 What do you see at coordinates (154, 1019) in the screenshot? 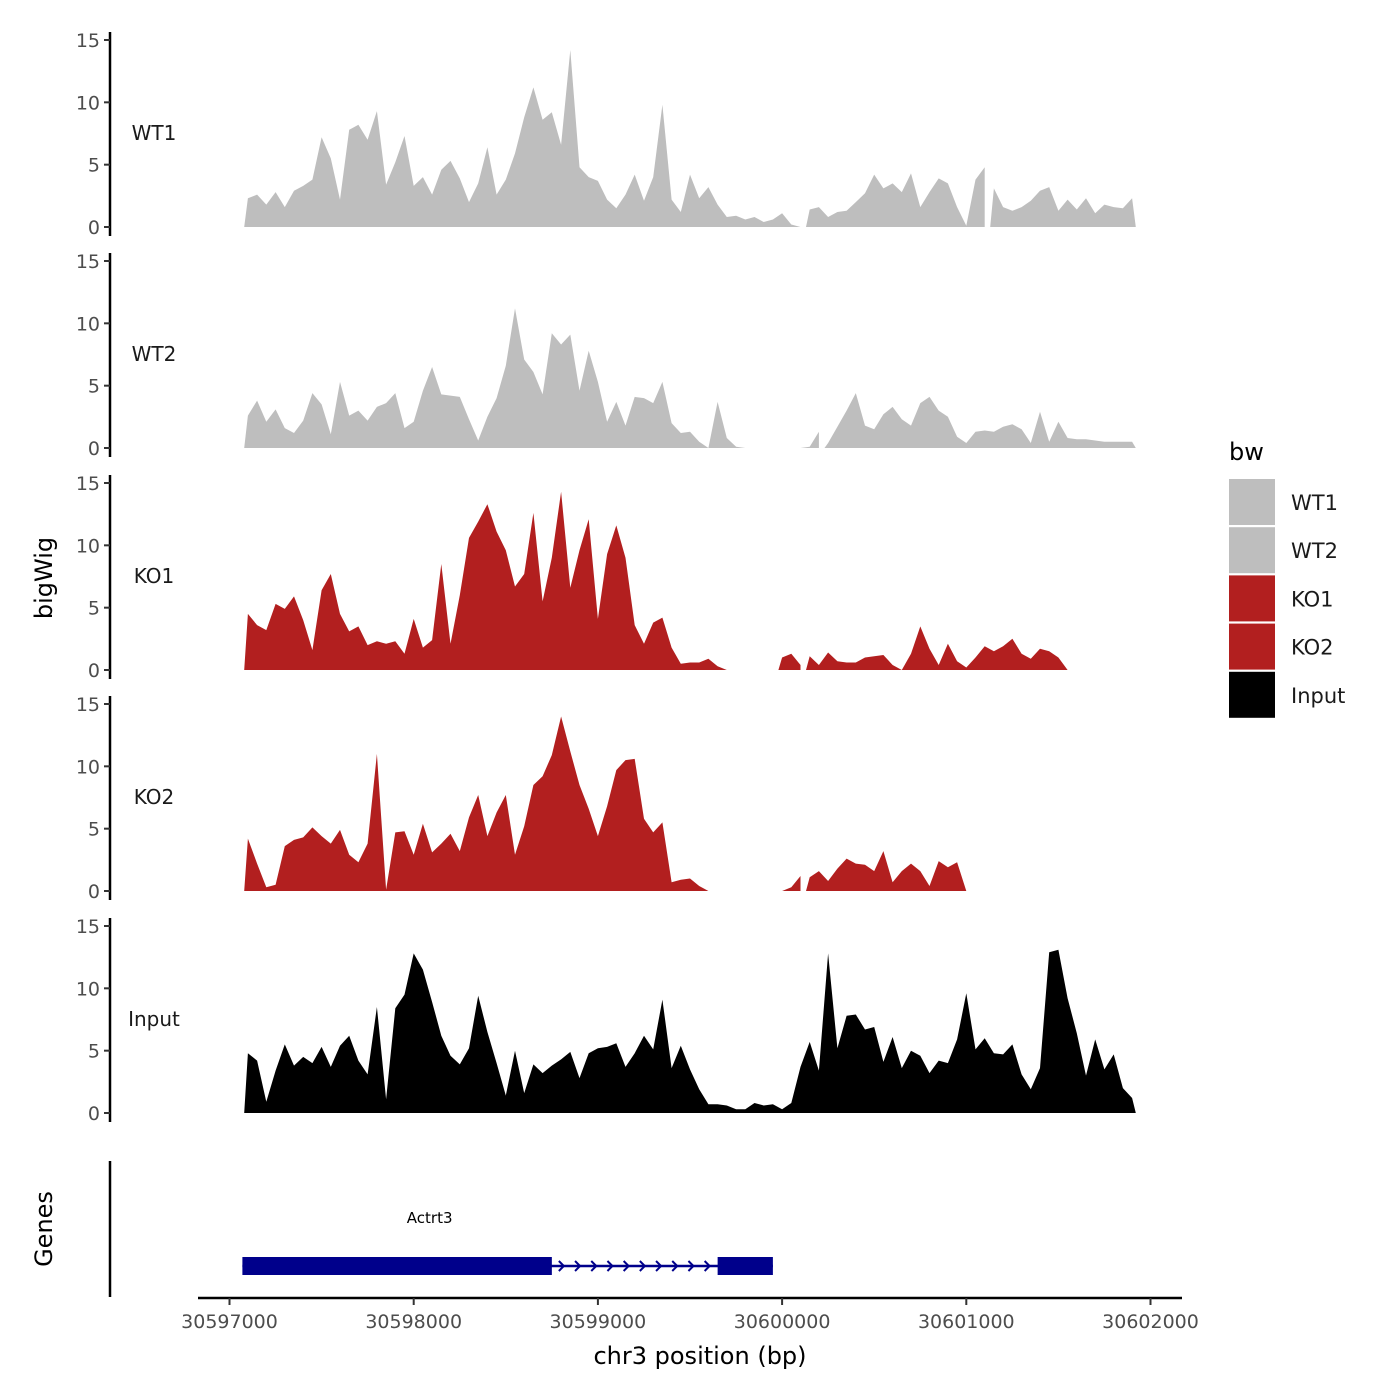
I see `track-label: Input` at bounding box center [154, 1019].